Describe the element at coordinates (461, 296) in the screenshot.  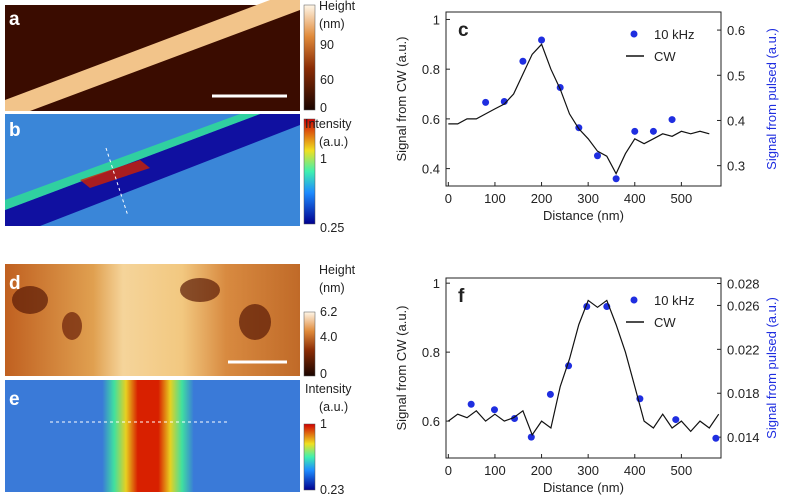
I see `panel-label: f` at that location.